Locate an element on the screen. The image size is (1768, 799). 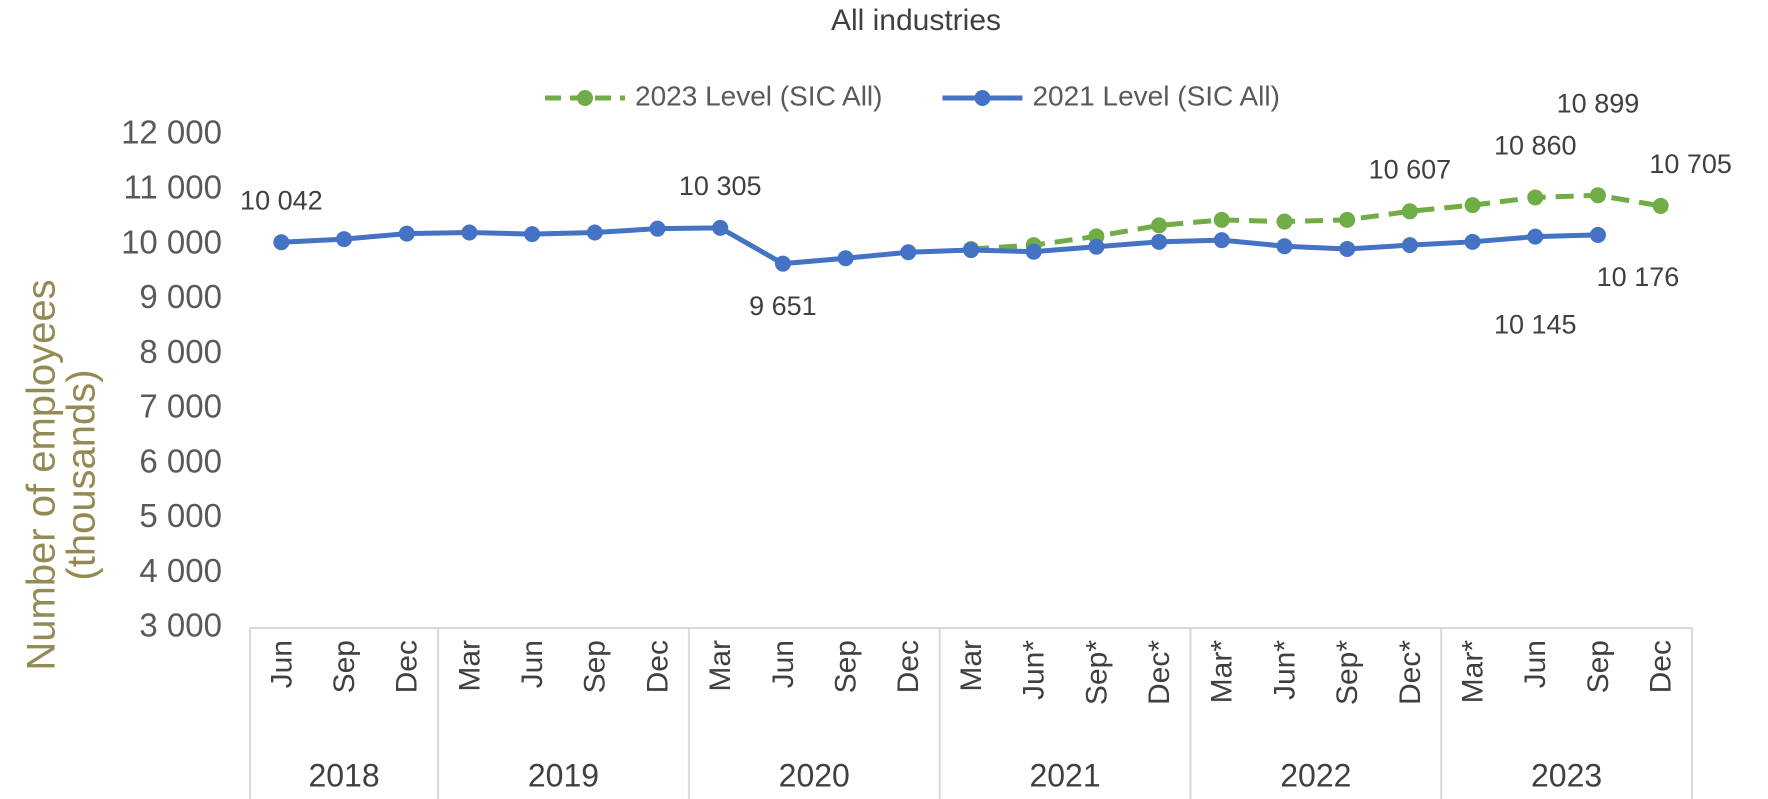
legend-label: 2021 Level (SIC All) is located at coordinates (1155, 95).